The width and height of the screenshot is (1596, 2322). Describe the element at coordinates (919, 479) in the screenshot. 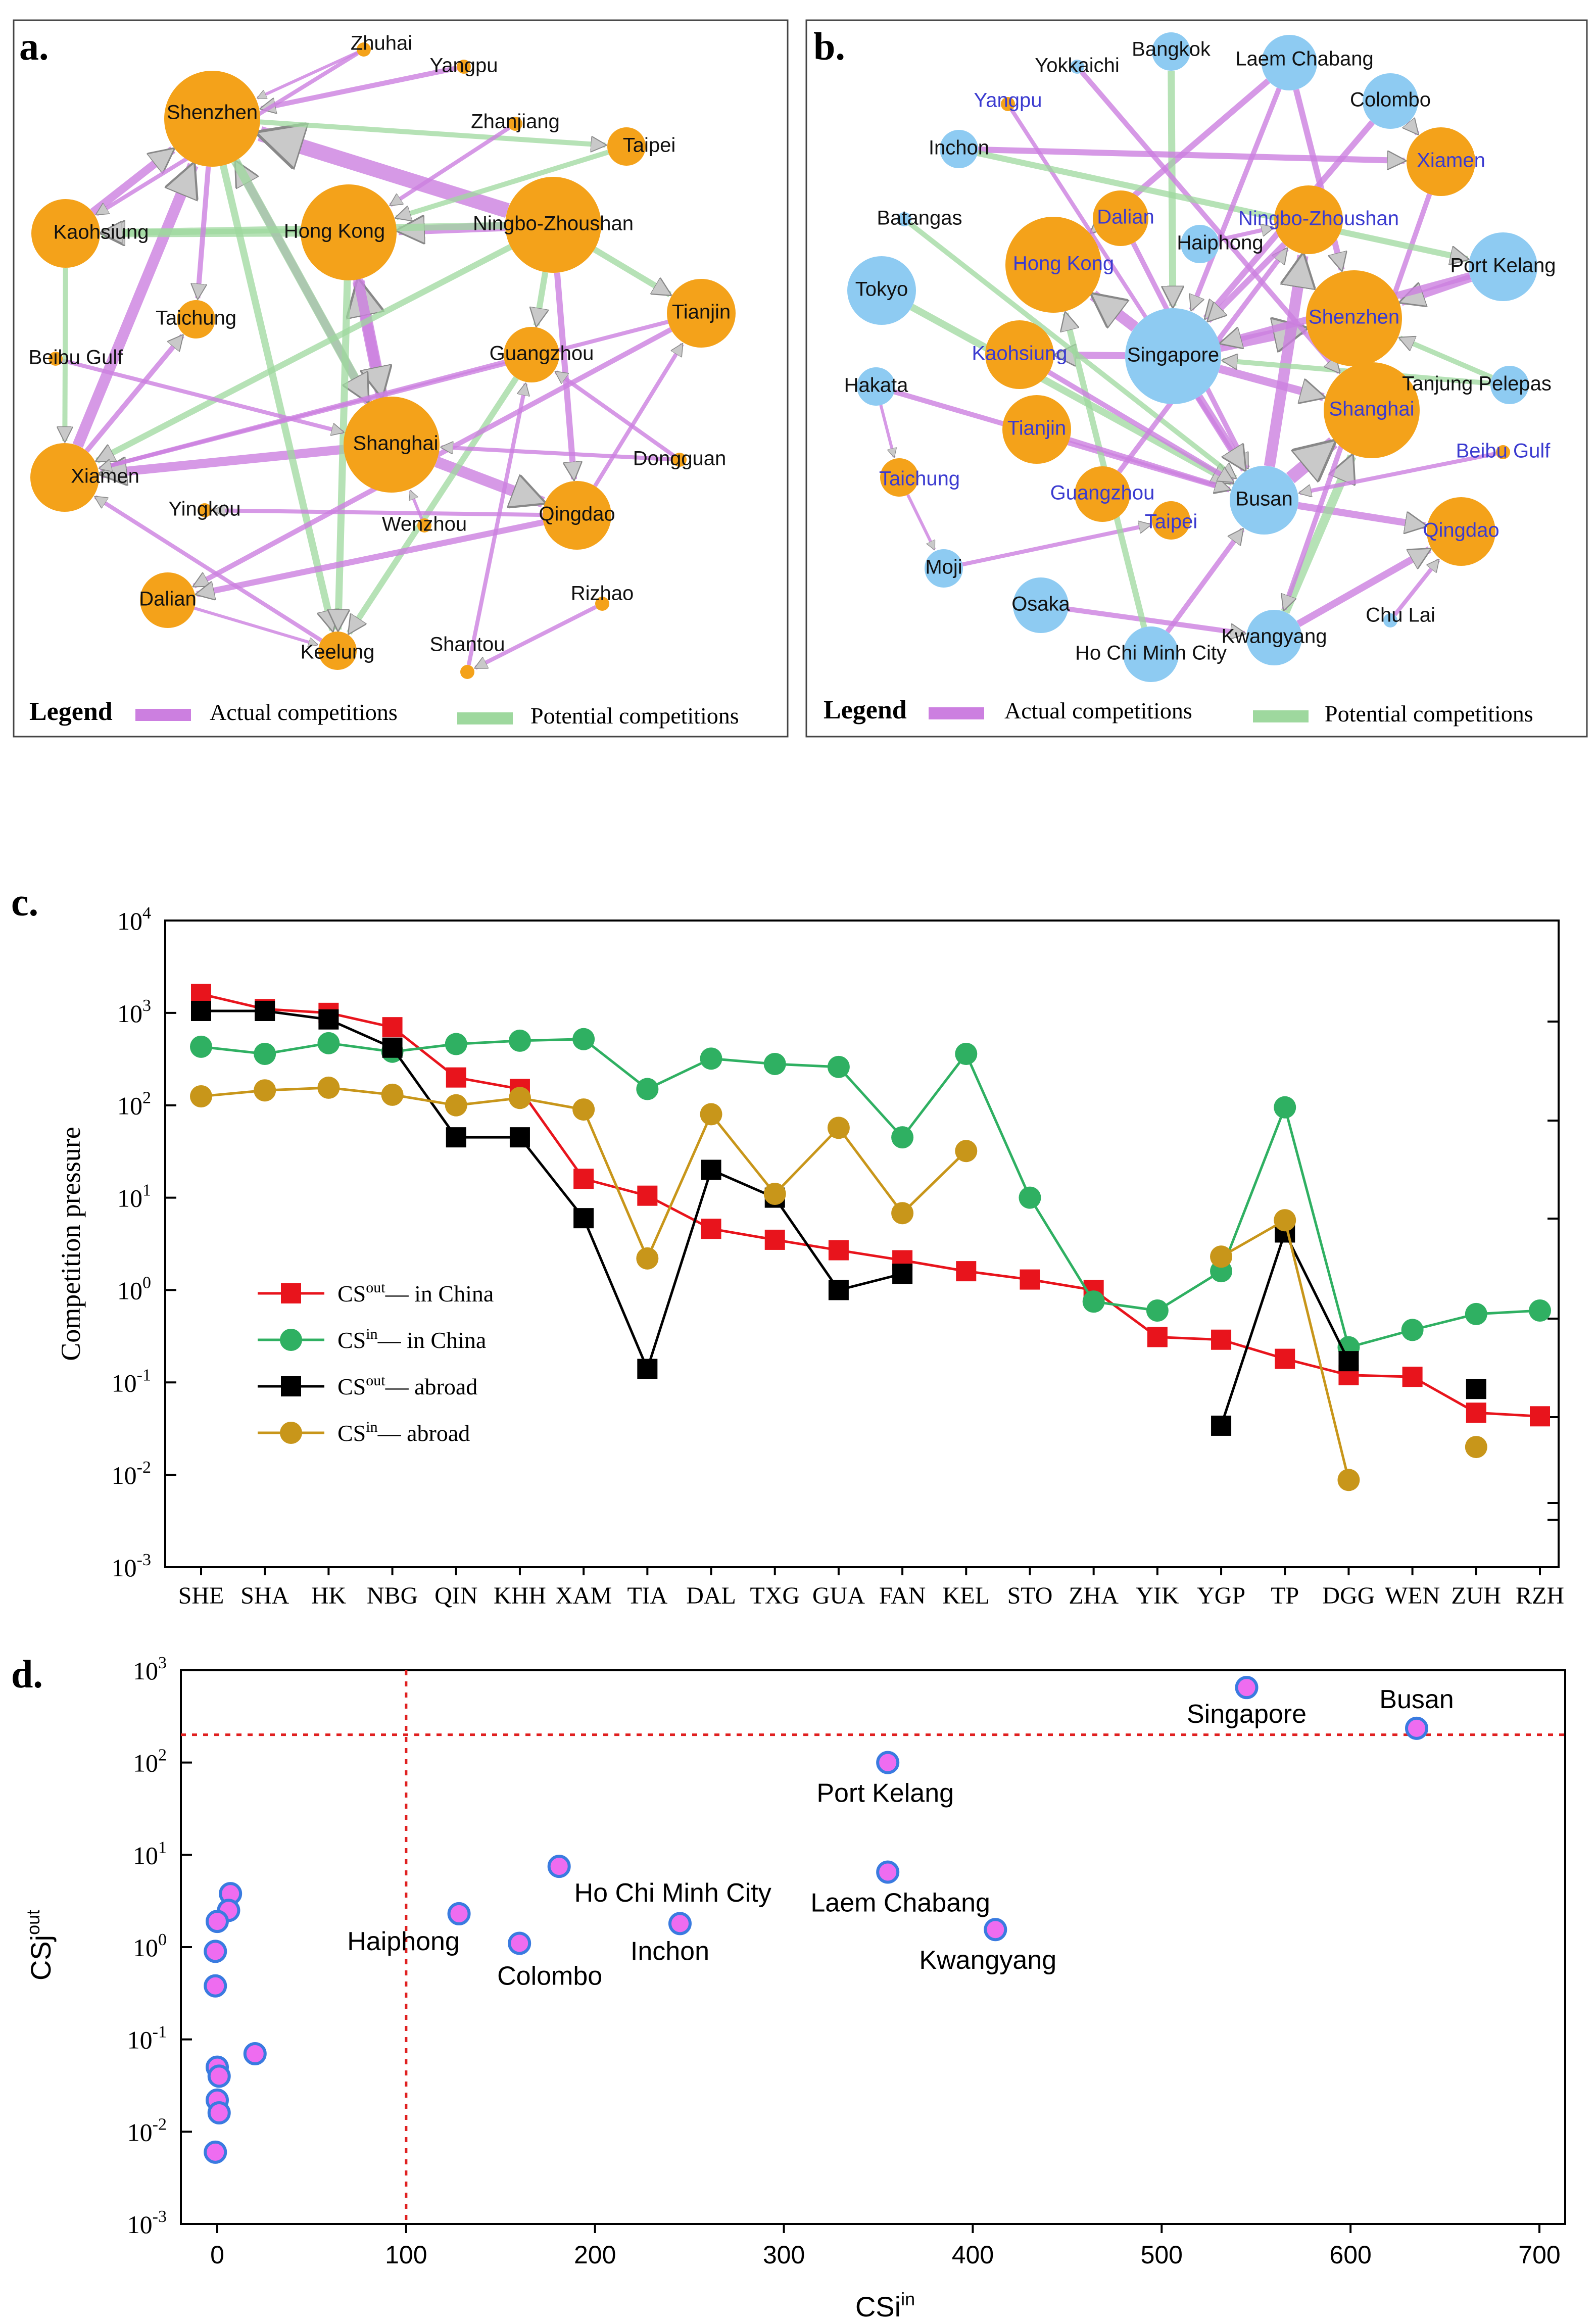

I see `port-label-taichung: Taichung` at that location.